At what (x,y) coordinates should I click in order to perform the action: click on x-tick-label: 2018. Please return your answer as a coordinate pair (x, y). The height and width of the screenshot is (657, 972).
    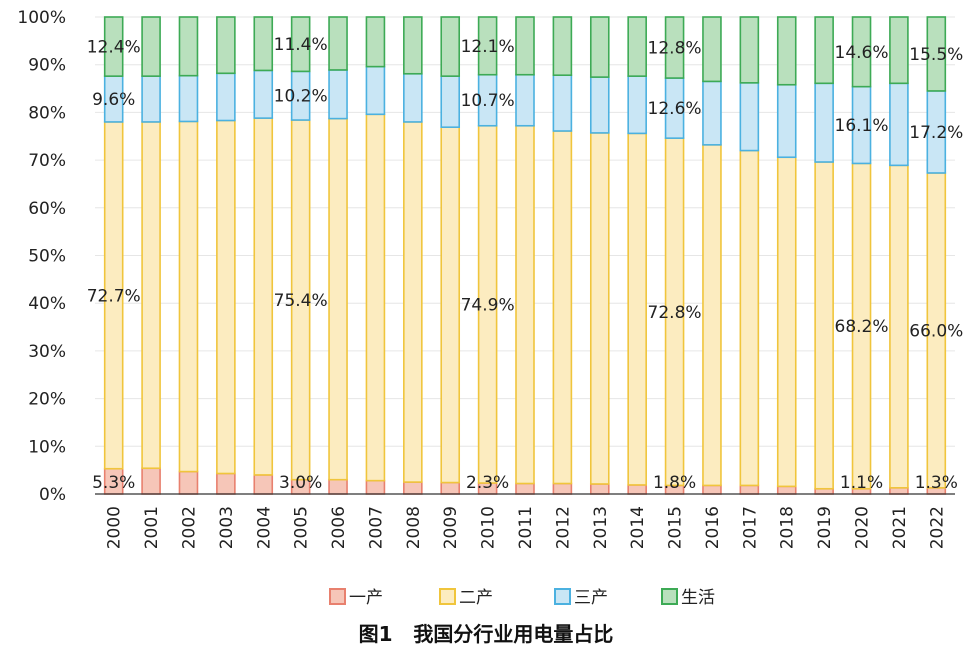
    Looking at the image, I should click on (788, 527).